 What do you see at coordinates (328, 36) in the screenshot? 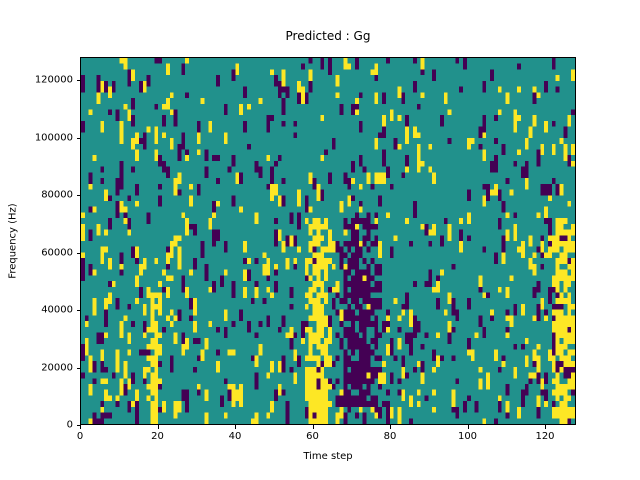
I see `page-title: Predicted : Gg` at bounding box center [328, 36].